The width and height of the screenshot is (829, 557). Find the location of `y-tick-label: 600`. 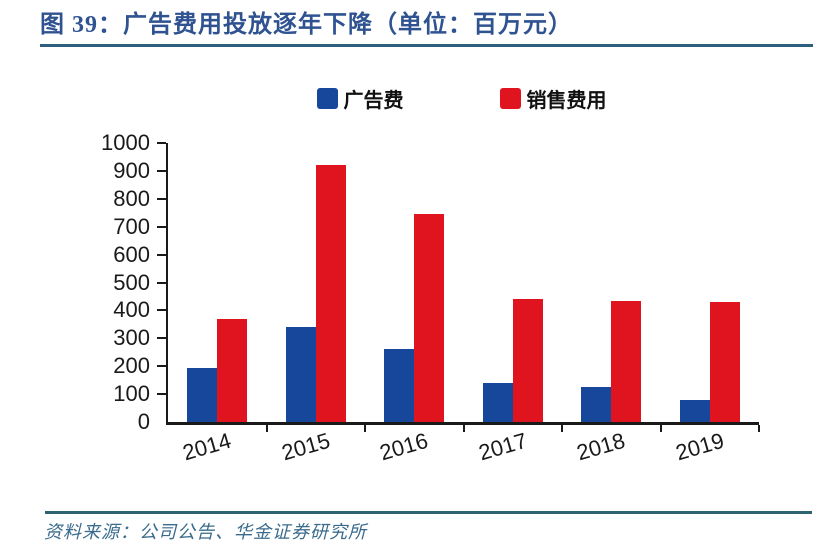

y-tick-label: 600 is located at coordinates (131, 254).